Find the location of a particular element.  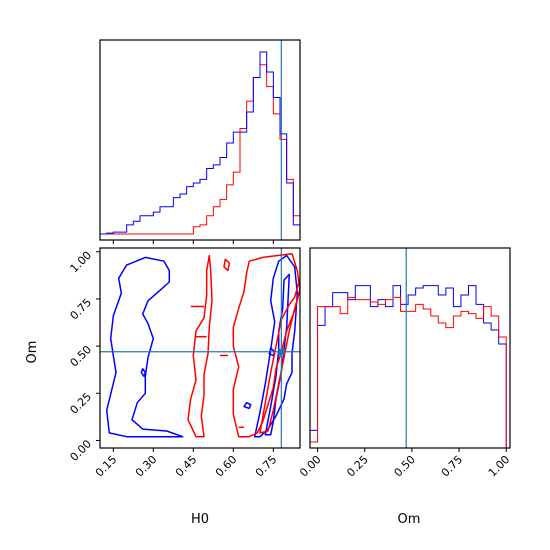

x-axis-label-om: Om is located at coordinates (409, 519).